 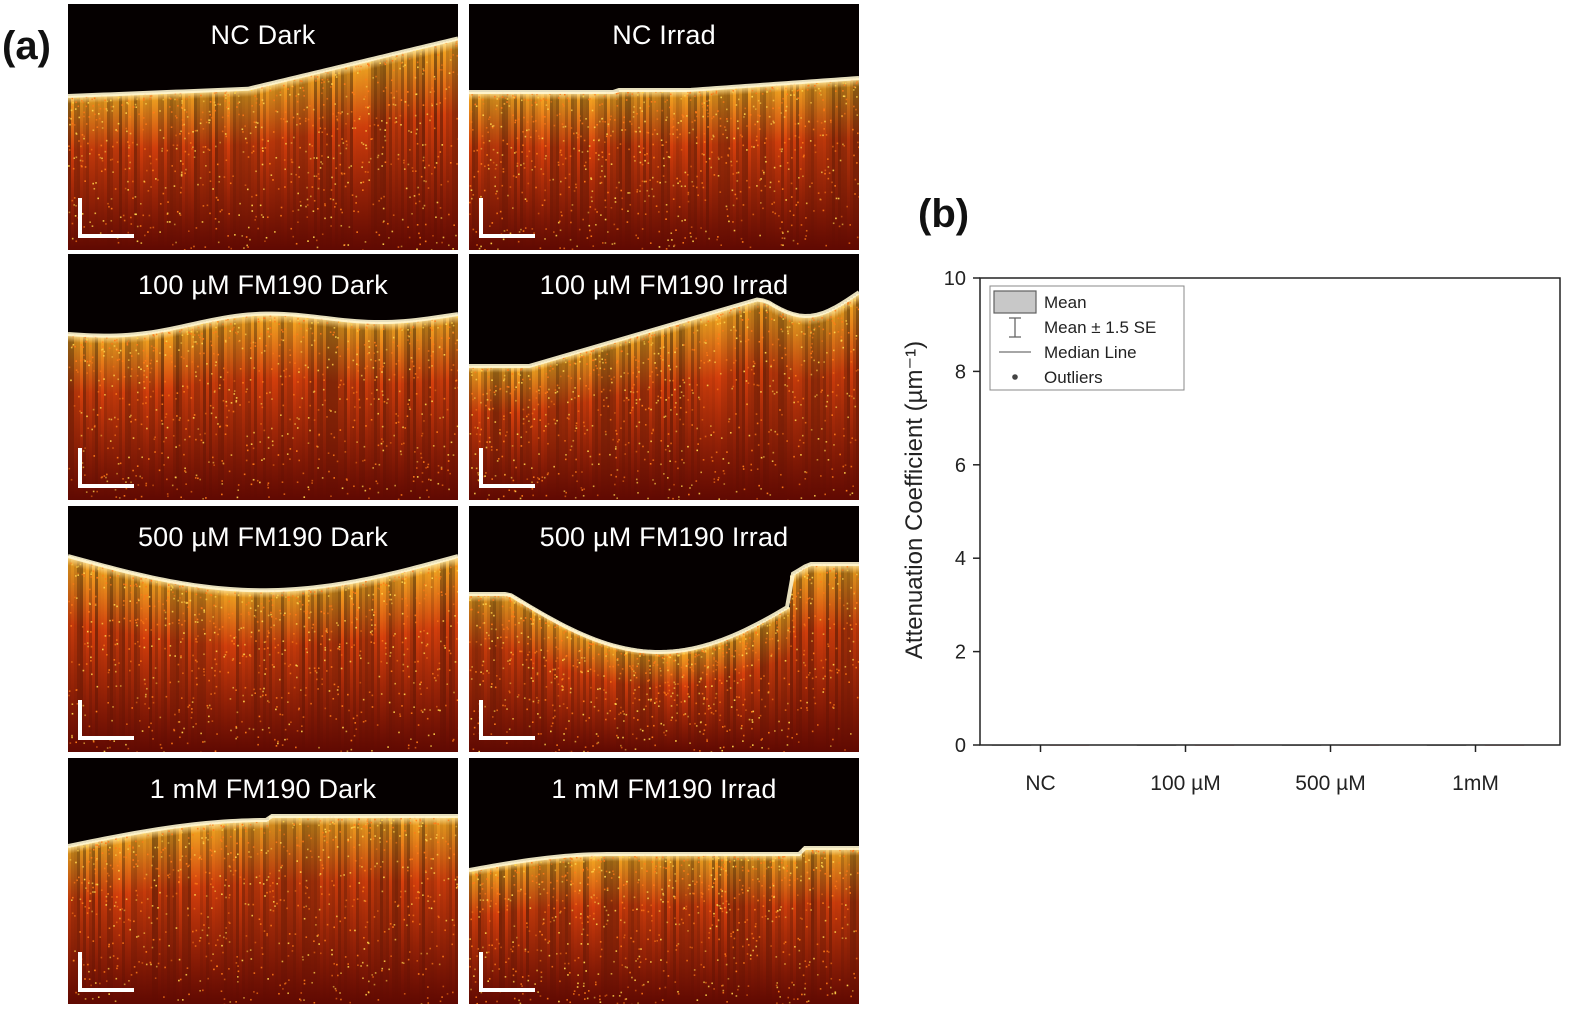 I want to click on y-tick-label: 10, so click(x=955, y=279).